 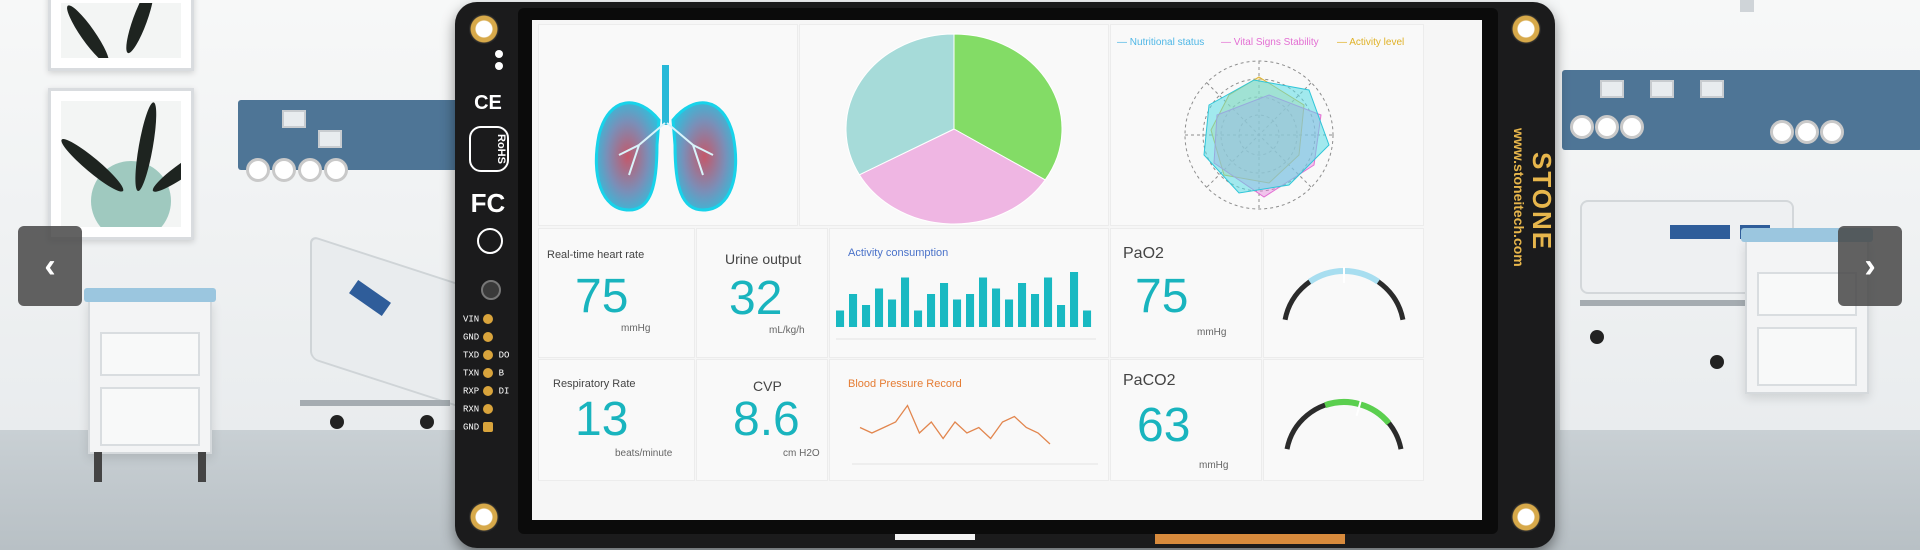 I want to click on urine-output-value: 32, so click(x=756, y=298).